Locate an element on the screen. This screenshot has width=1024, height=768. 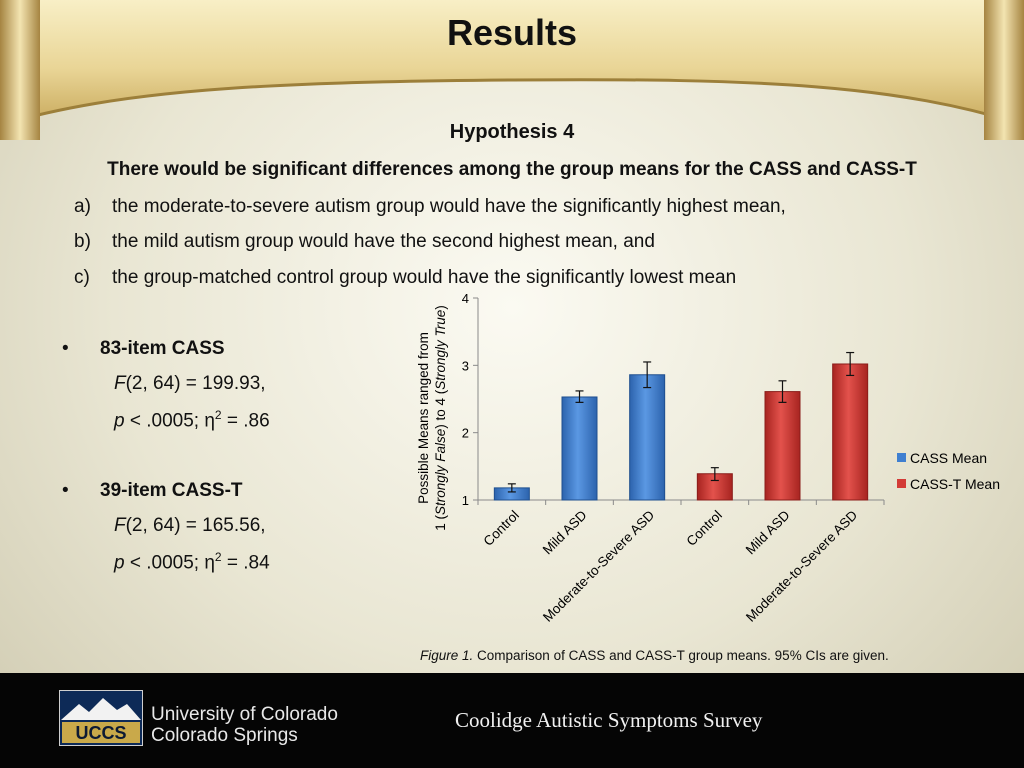
y-tick-labels: 1 2 3 4 is located at coordinates (465, 399).